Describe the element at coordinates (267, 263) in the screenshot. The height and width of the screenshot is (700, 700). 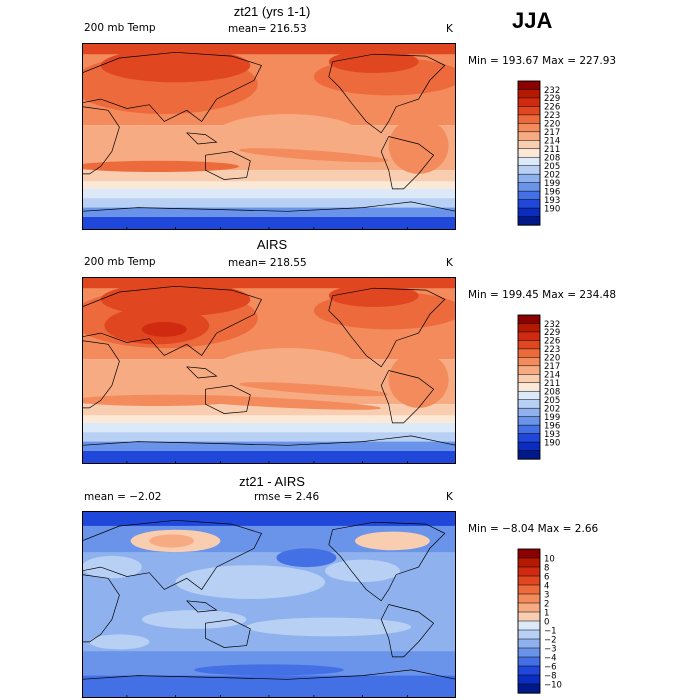
I see `panel-2-mean-label: mean= 218.55` at that location.